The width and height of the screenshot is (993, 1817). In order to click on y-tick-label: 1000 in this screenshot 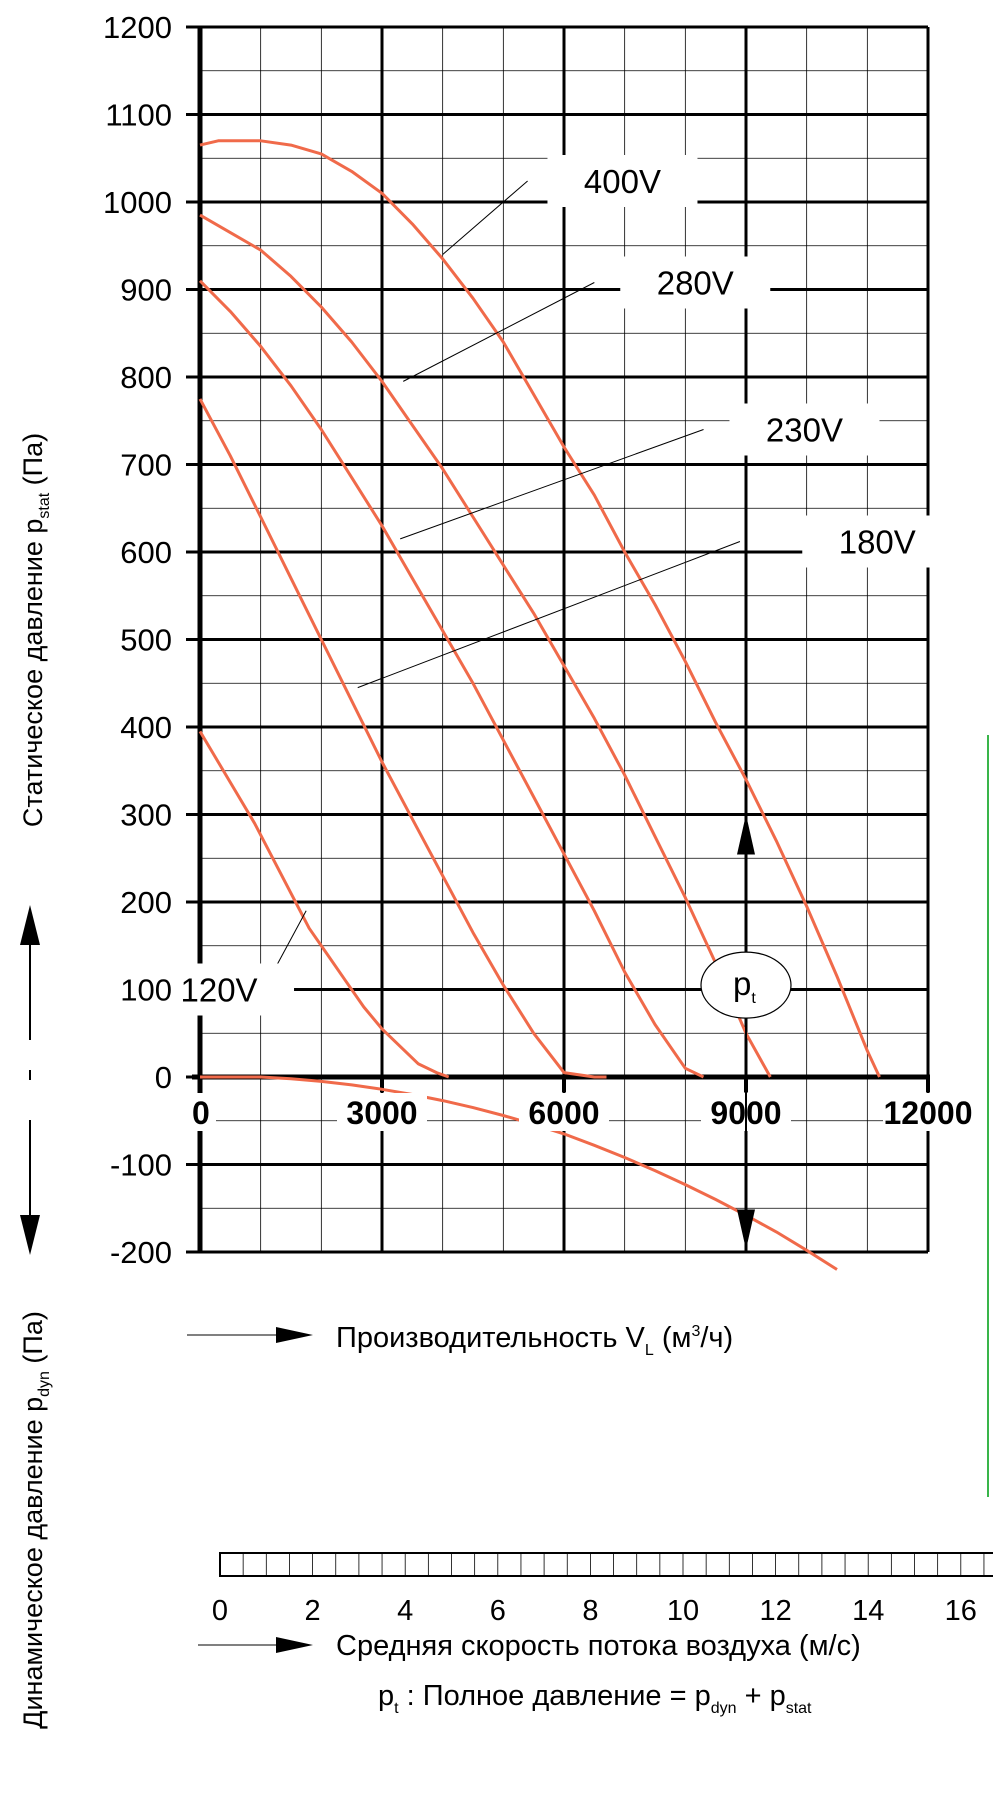, I will do `click(137, 202)`.